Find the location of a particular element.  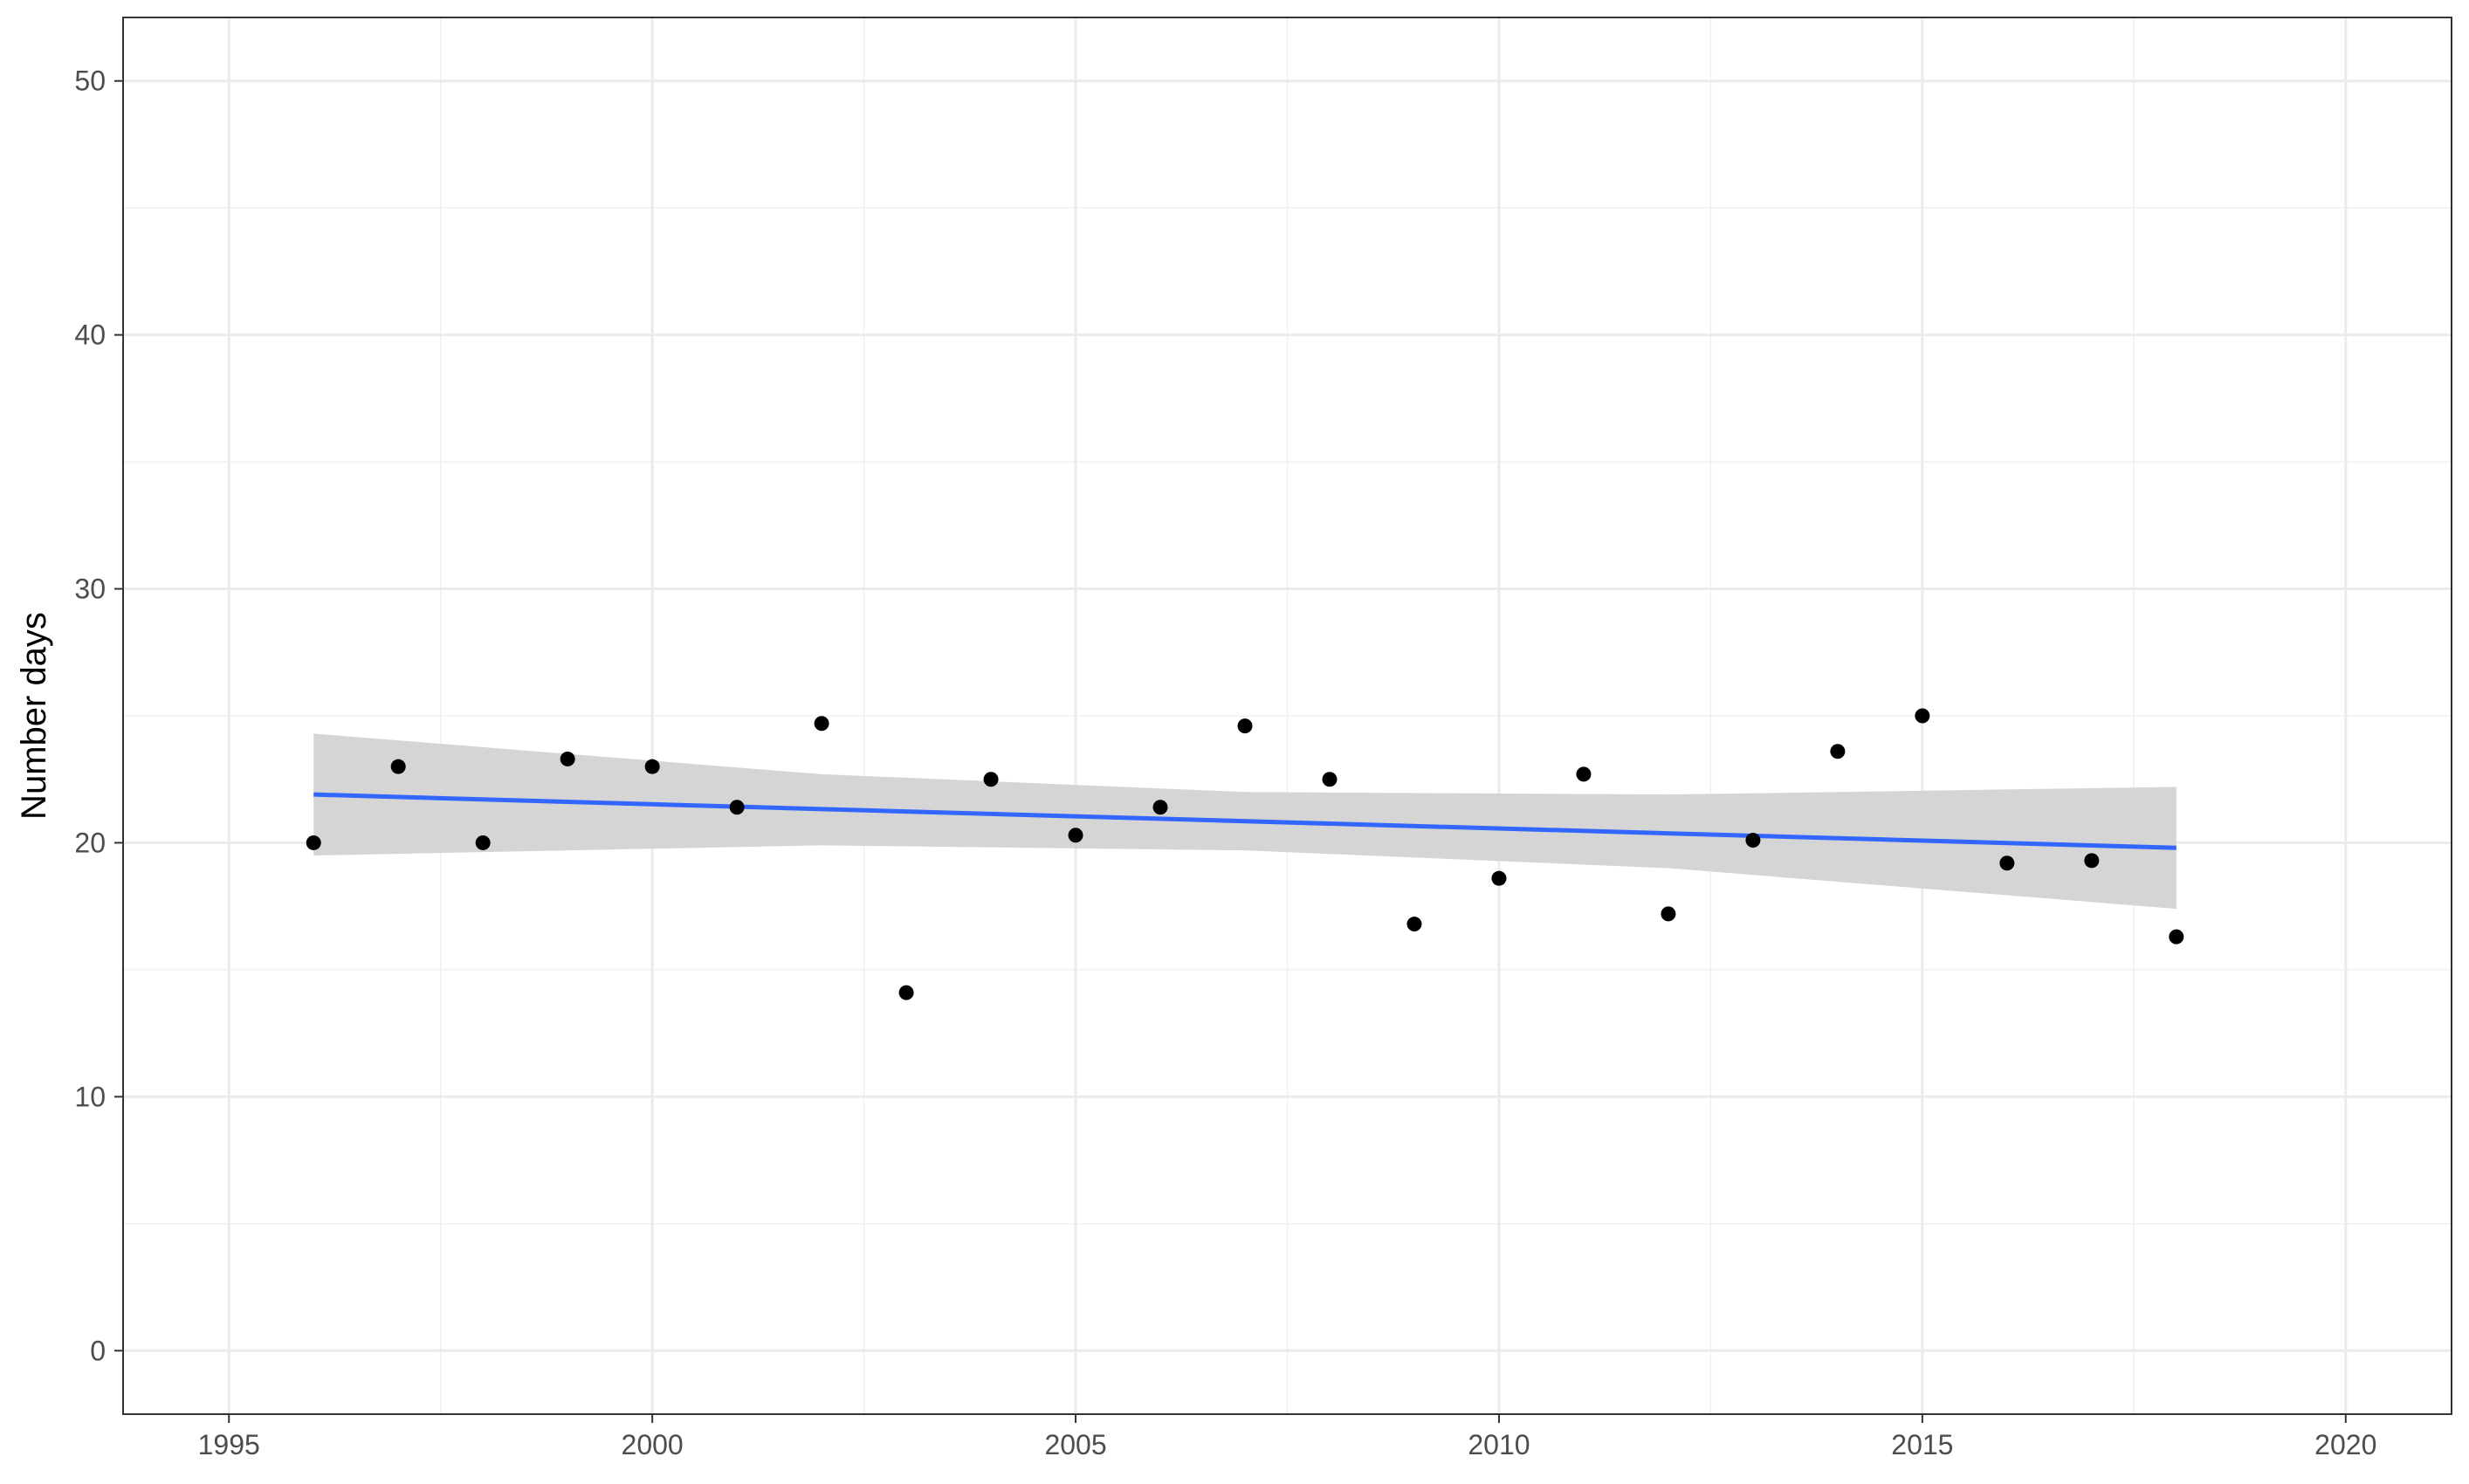

x-tick-label: 2010 is located at coordinates (1499, 1444).